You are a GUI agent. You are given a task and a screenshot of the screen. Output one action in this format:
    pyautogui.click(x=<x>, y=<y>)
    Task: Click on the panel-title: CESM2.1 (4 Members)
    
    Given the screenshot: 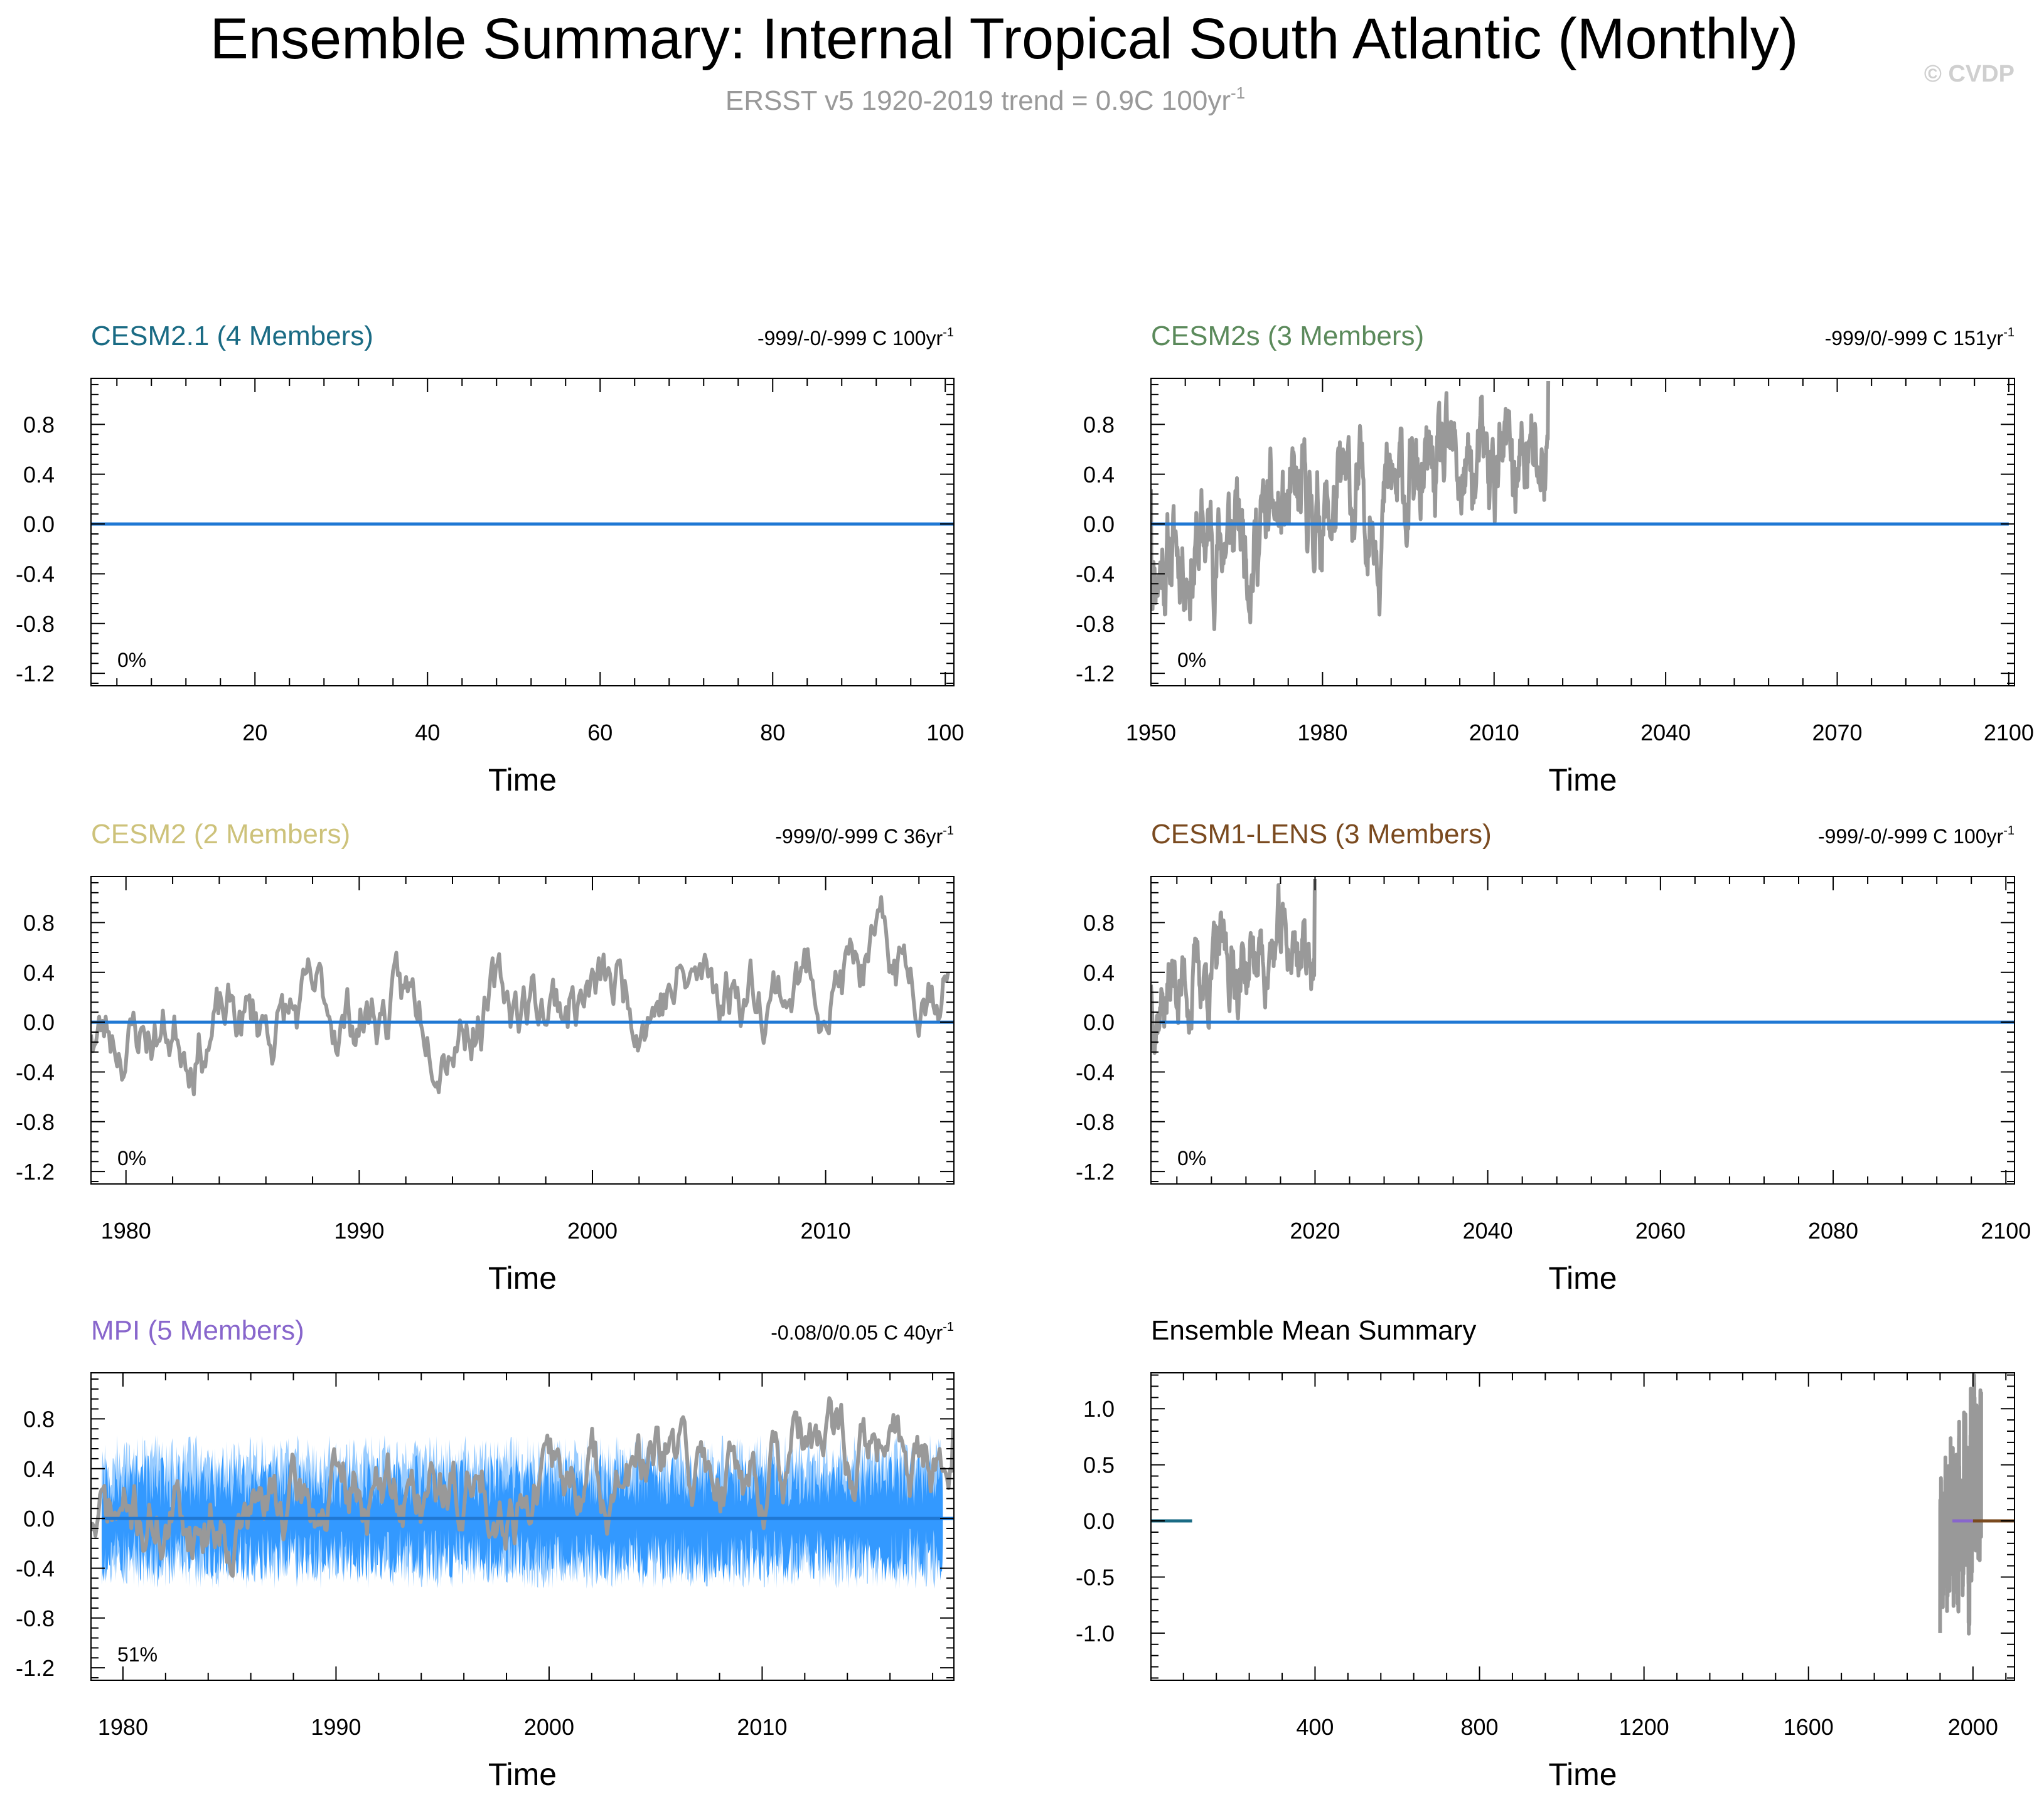 What is the action you would take?
    pyautogui.click(x=232, y=336)
    